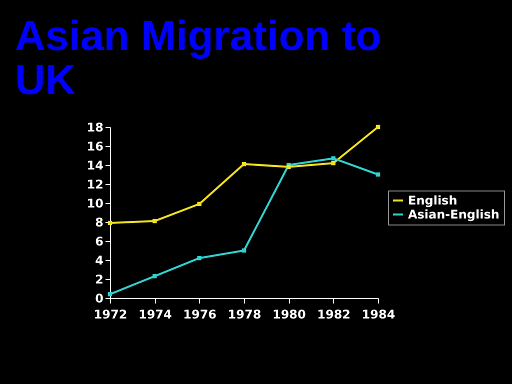 Image resolution: width=512 pixels, height=384 pixels. Describe the element at coordinates (99, 241) in the screenshot. I see `y-tick-label: 6` at that location.